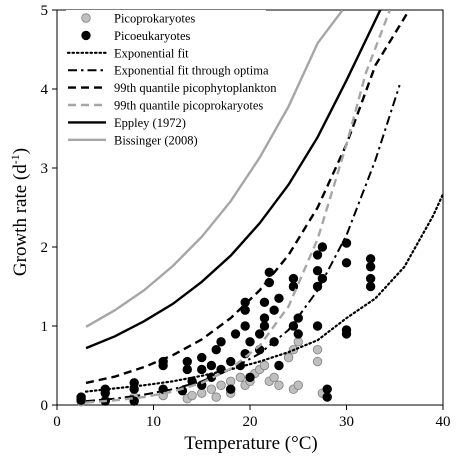 The image size is (459, 460). I want to click on y-tick-label: 5, so click(45, 11).